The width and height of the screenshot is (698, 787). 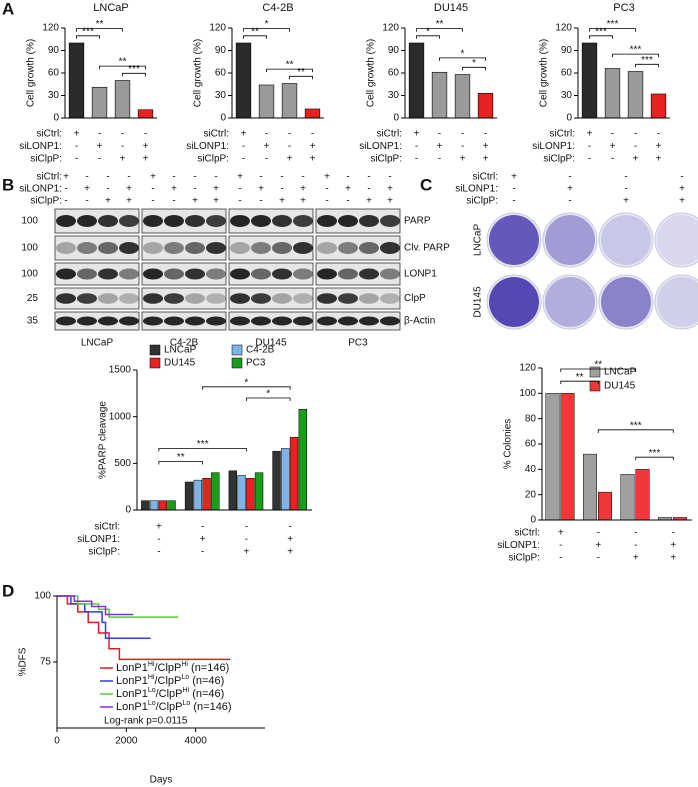 I want to click on plate-colonies, so click(x=514, y=240).